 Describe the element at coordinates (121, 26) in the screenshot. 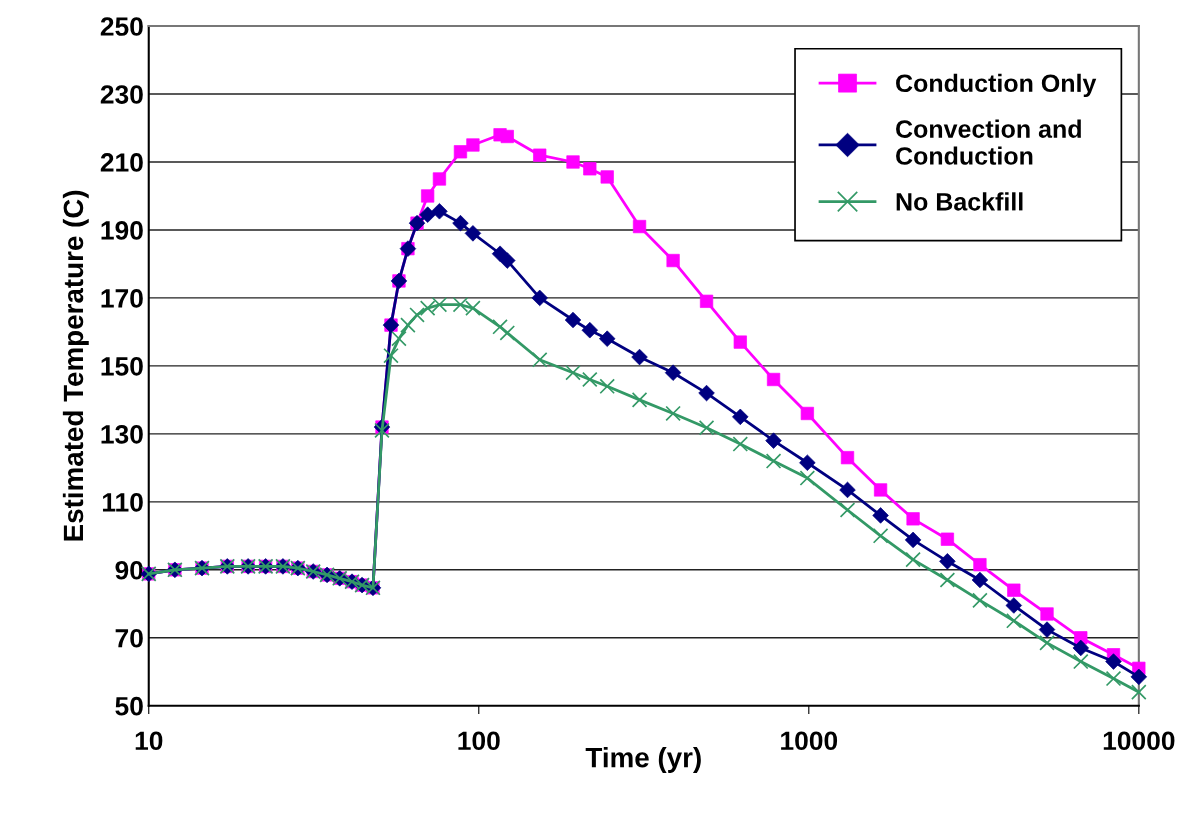

I see `y-tick-label: 250` at that location.